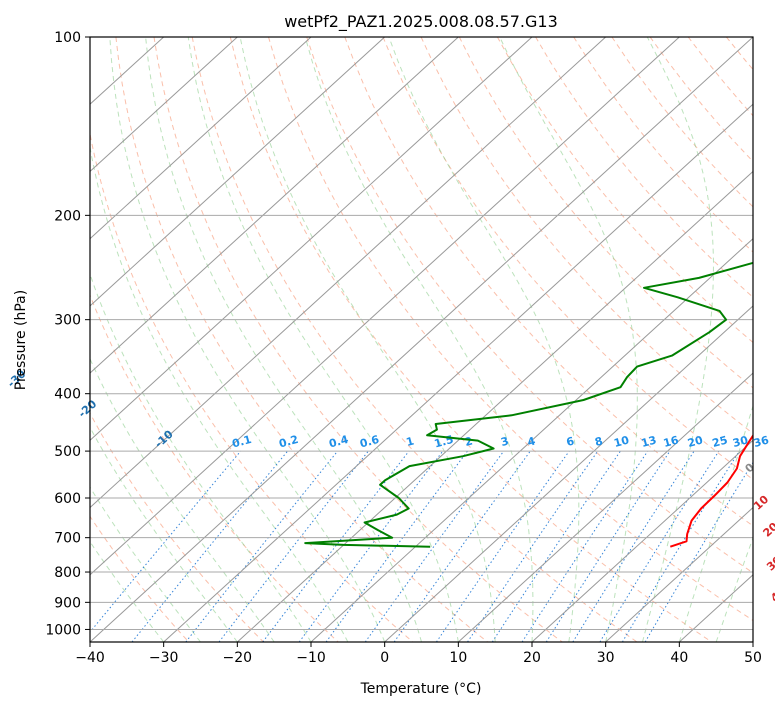 The image size is (775, 708). I want to click on x-tick-label: −40, so click(90, 658).